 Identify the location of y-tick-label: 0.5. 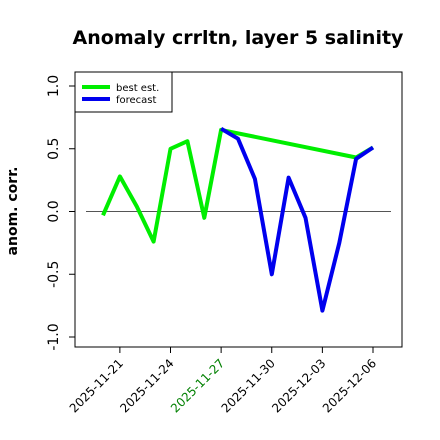
(54, 149).